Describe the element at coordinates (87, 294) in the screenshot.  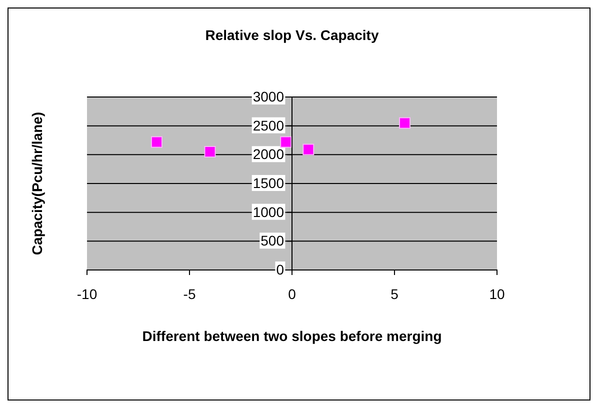
I see `x-tick-label: -10` at that location.